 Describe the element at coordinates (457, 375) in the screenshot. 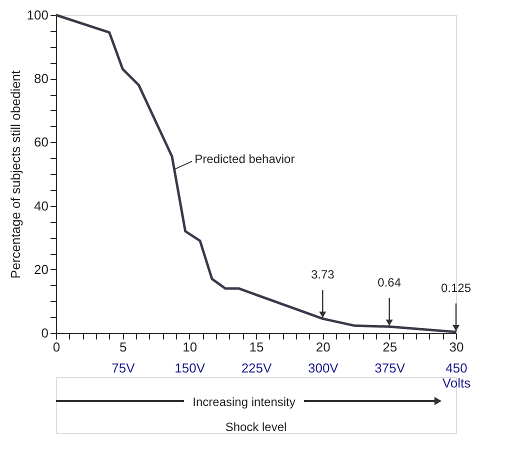

I see `x2-tick-label: 450 Volts` at that location.